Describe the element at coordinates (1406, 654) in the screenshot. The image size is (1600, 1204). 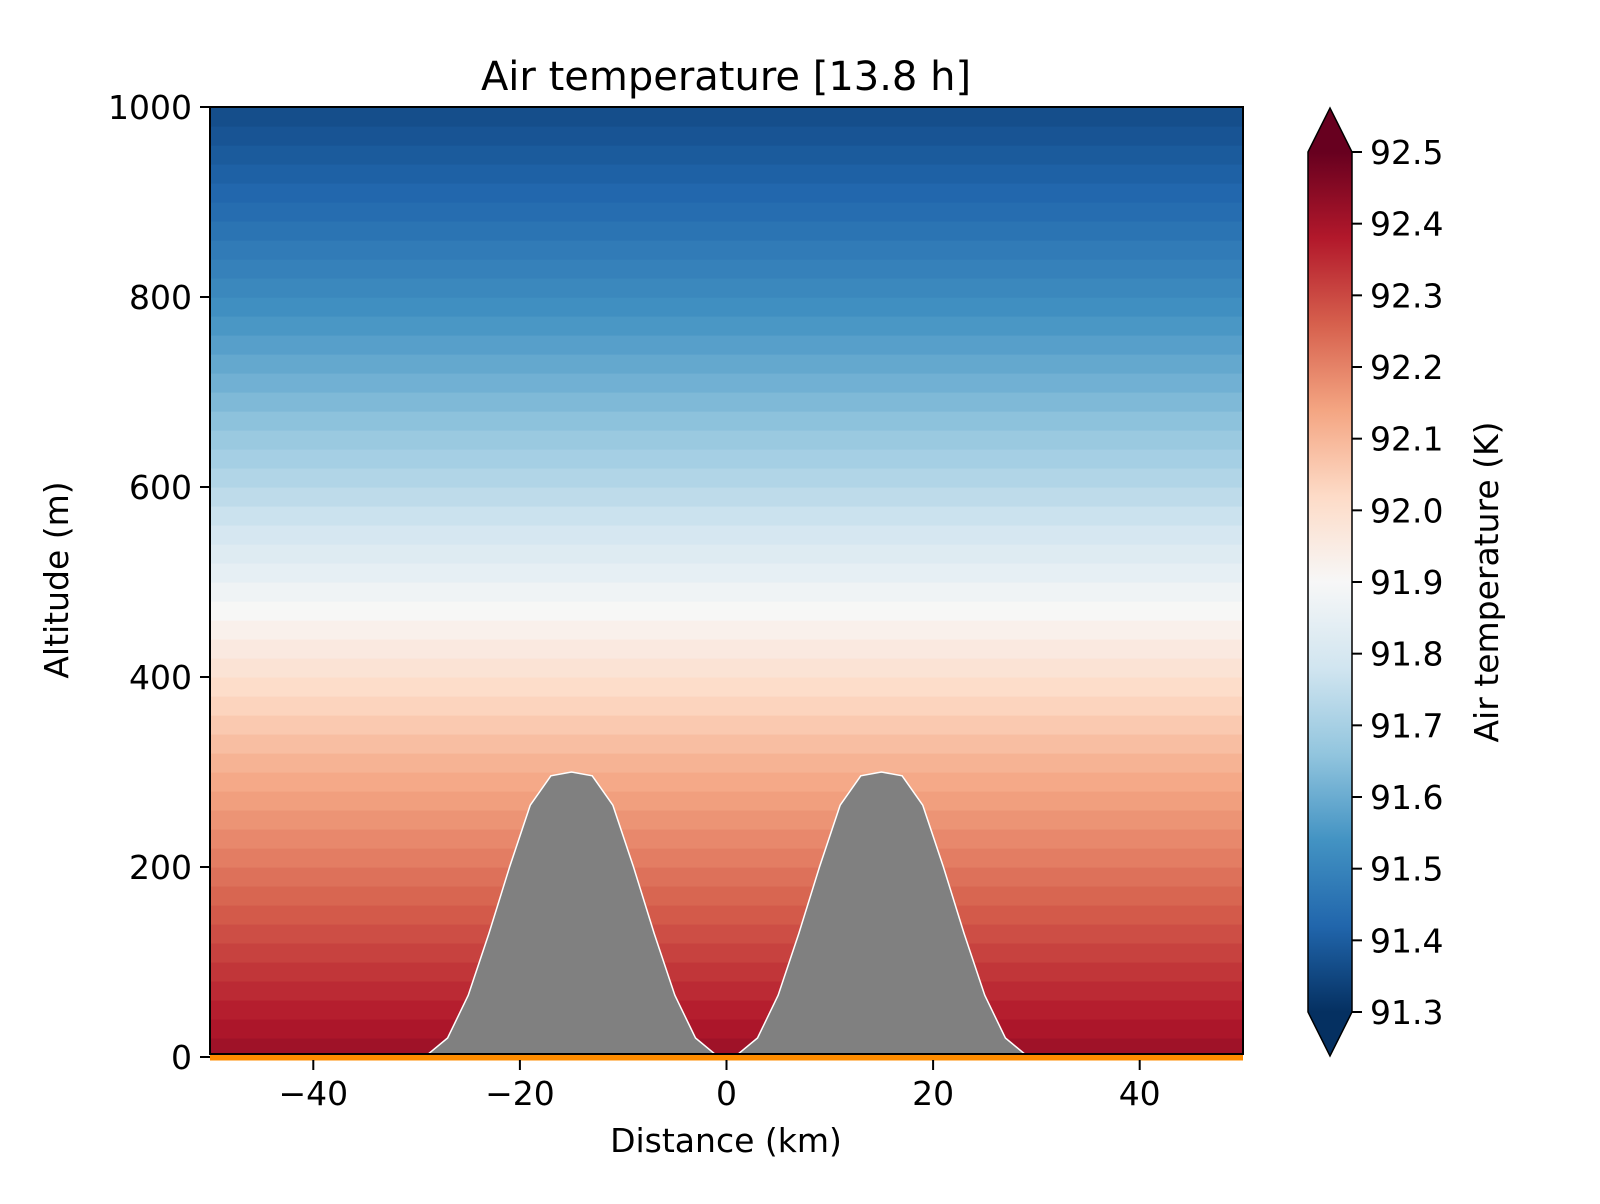
I see `colorbar-tick-label: 91.8` at that location.